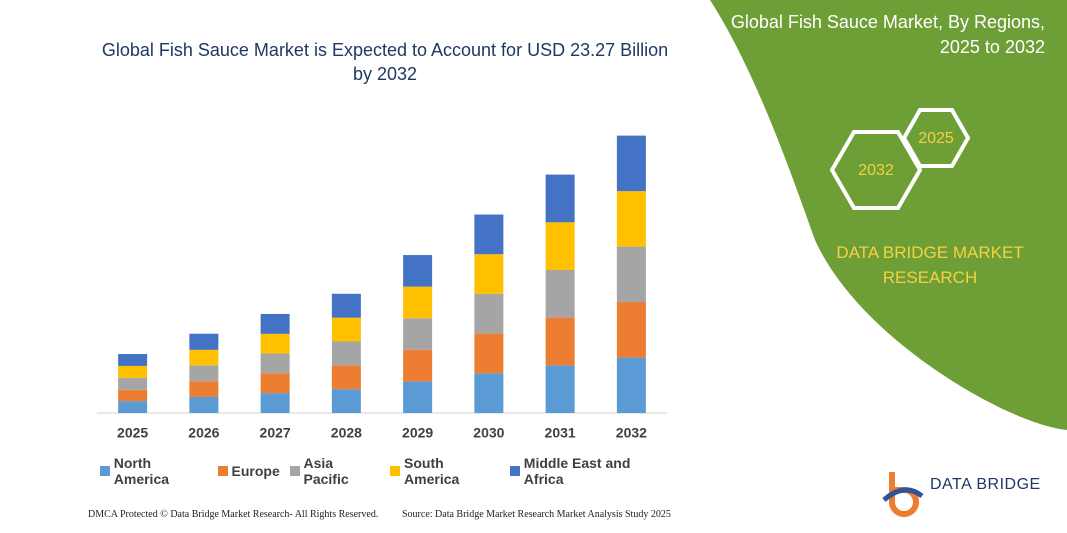  What do you see at coordinates (141, 471) in the screenshot?
I see `legend-label: North America` at bounding box center [141, 471].